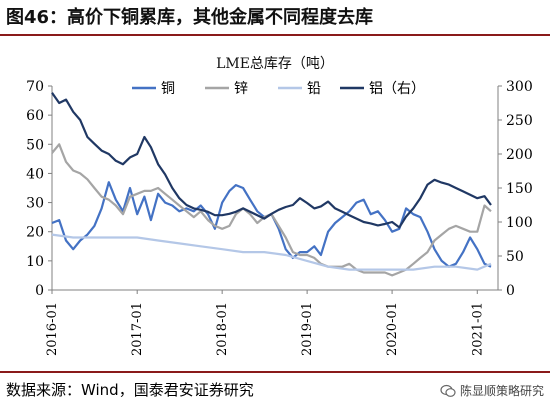  Describe the element at coordinates (35, 87) in the screenshot. I see `y-left-tick-label: 70` at that location.